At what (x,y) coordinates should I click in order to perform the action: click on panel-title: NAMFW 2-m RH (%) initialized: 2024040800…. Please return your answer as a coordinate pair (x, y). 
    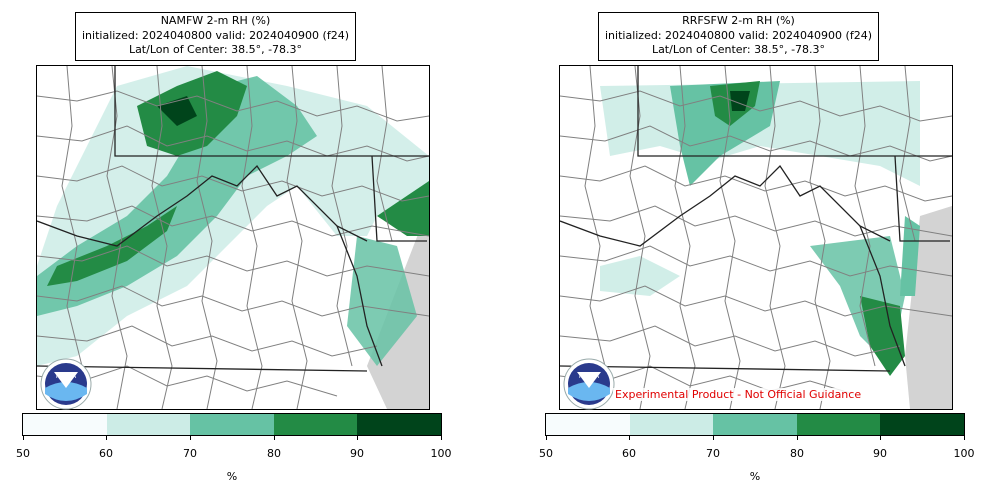
    Looking at the image, I should click on (215, 36).